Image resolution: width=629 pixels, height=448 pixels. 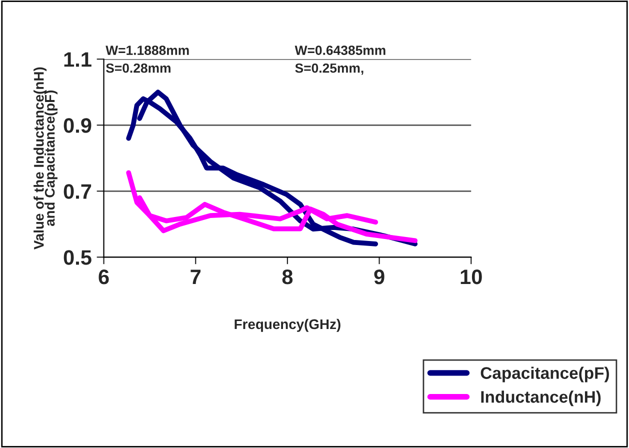 I want to click on x-tick-label: 6, so click(x=103, y=277).